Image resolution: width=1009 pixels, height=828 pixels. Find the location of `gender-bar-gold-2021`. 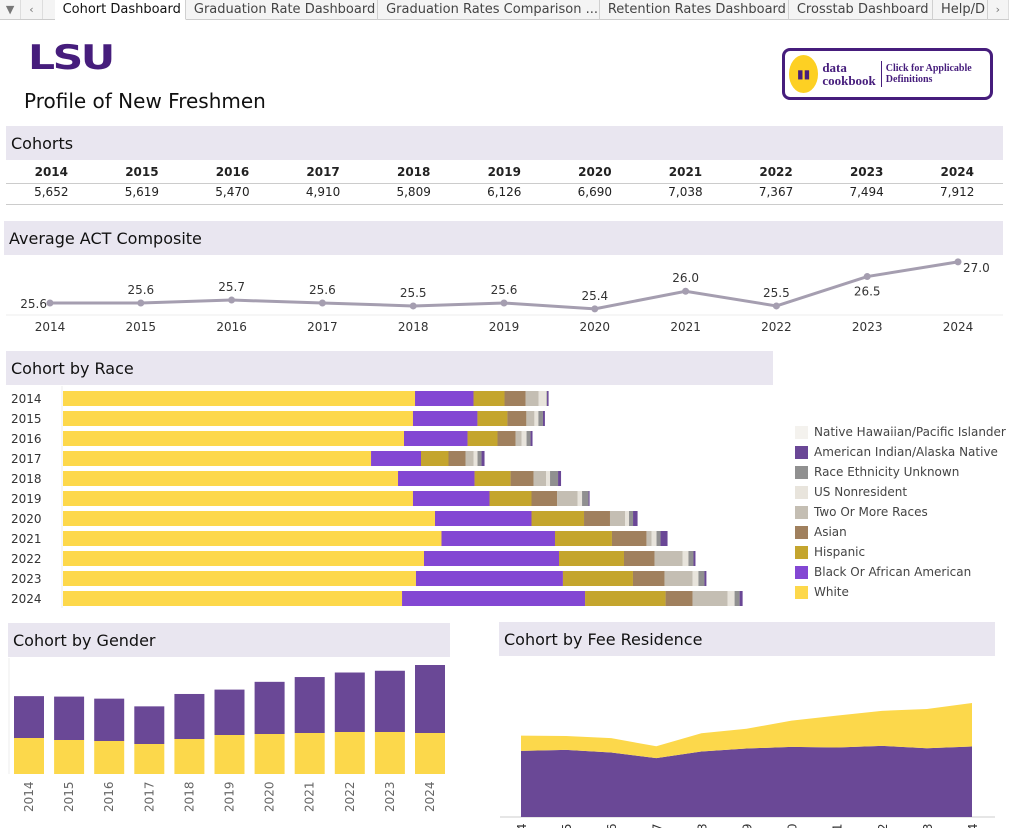

gender-bar-gold-2021 is located at coordinates (309, 753).